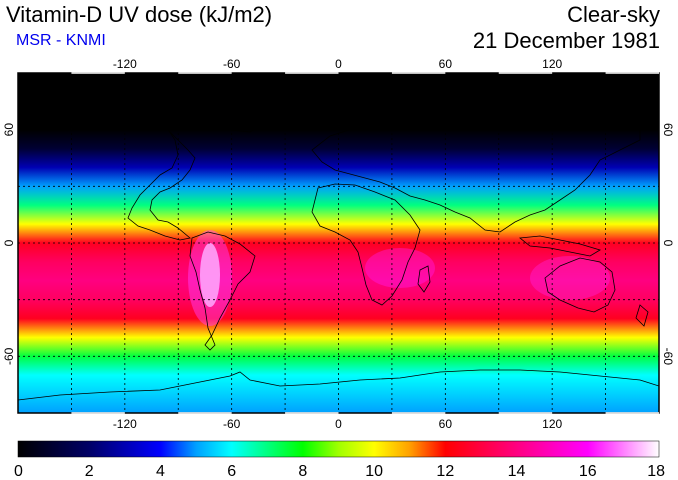  I want to click on lat-tick-label-left: 0, so click(9, 242).